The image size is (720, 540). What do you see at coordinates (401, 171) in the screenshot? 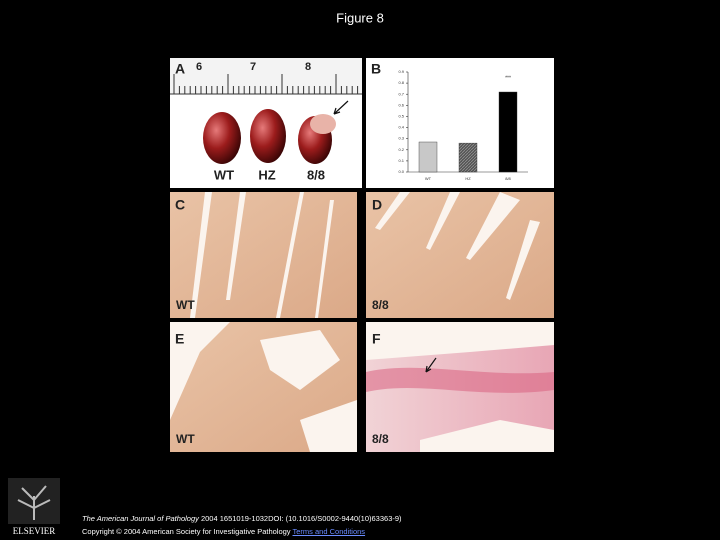
I see `y-tick-label: 0.0` at bounding box center [401, 171].